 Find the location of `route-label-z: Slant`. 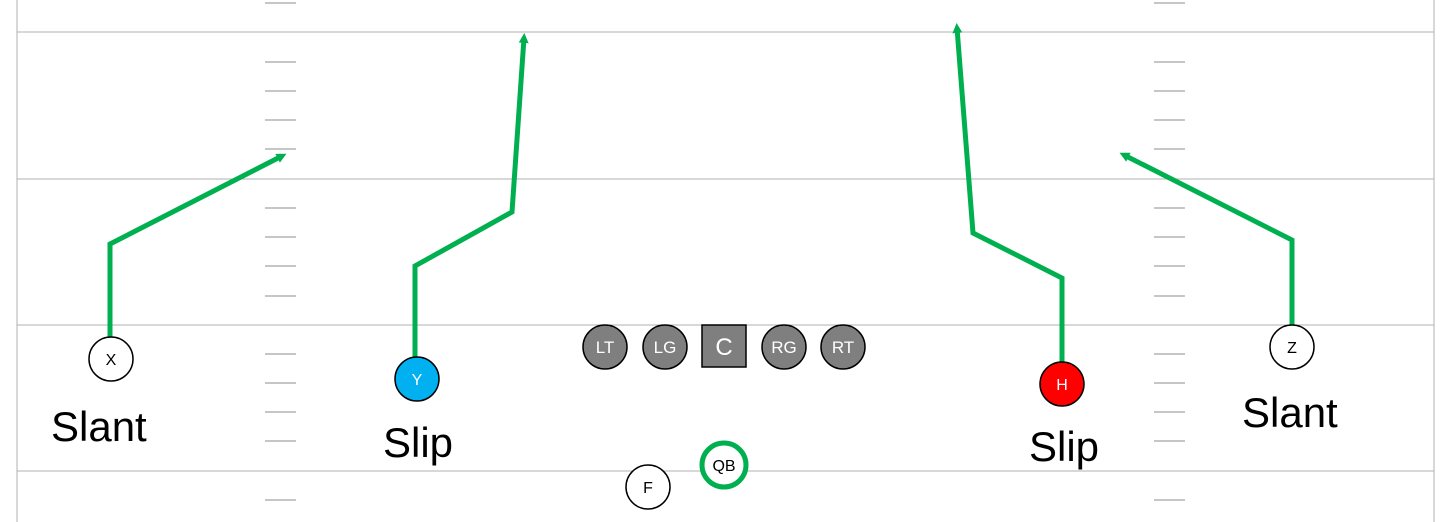

route-label-z: Slant is located at coordinates (1290, 412).